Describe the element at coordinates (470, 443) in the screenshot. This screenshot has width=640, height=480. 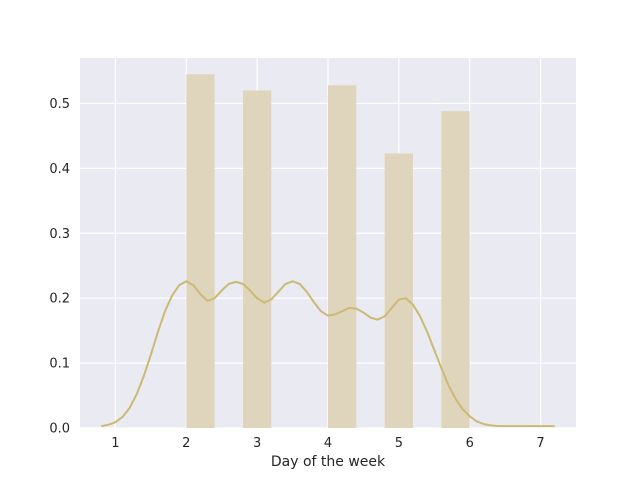
I see `x-tick-label: 6` at that location.